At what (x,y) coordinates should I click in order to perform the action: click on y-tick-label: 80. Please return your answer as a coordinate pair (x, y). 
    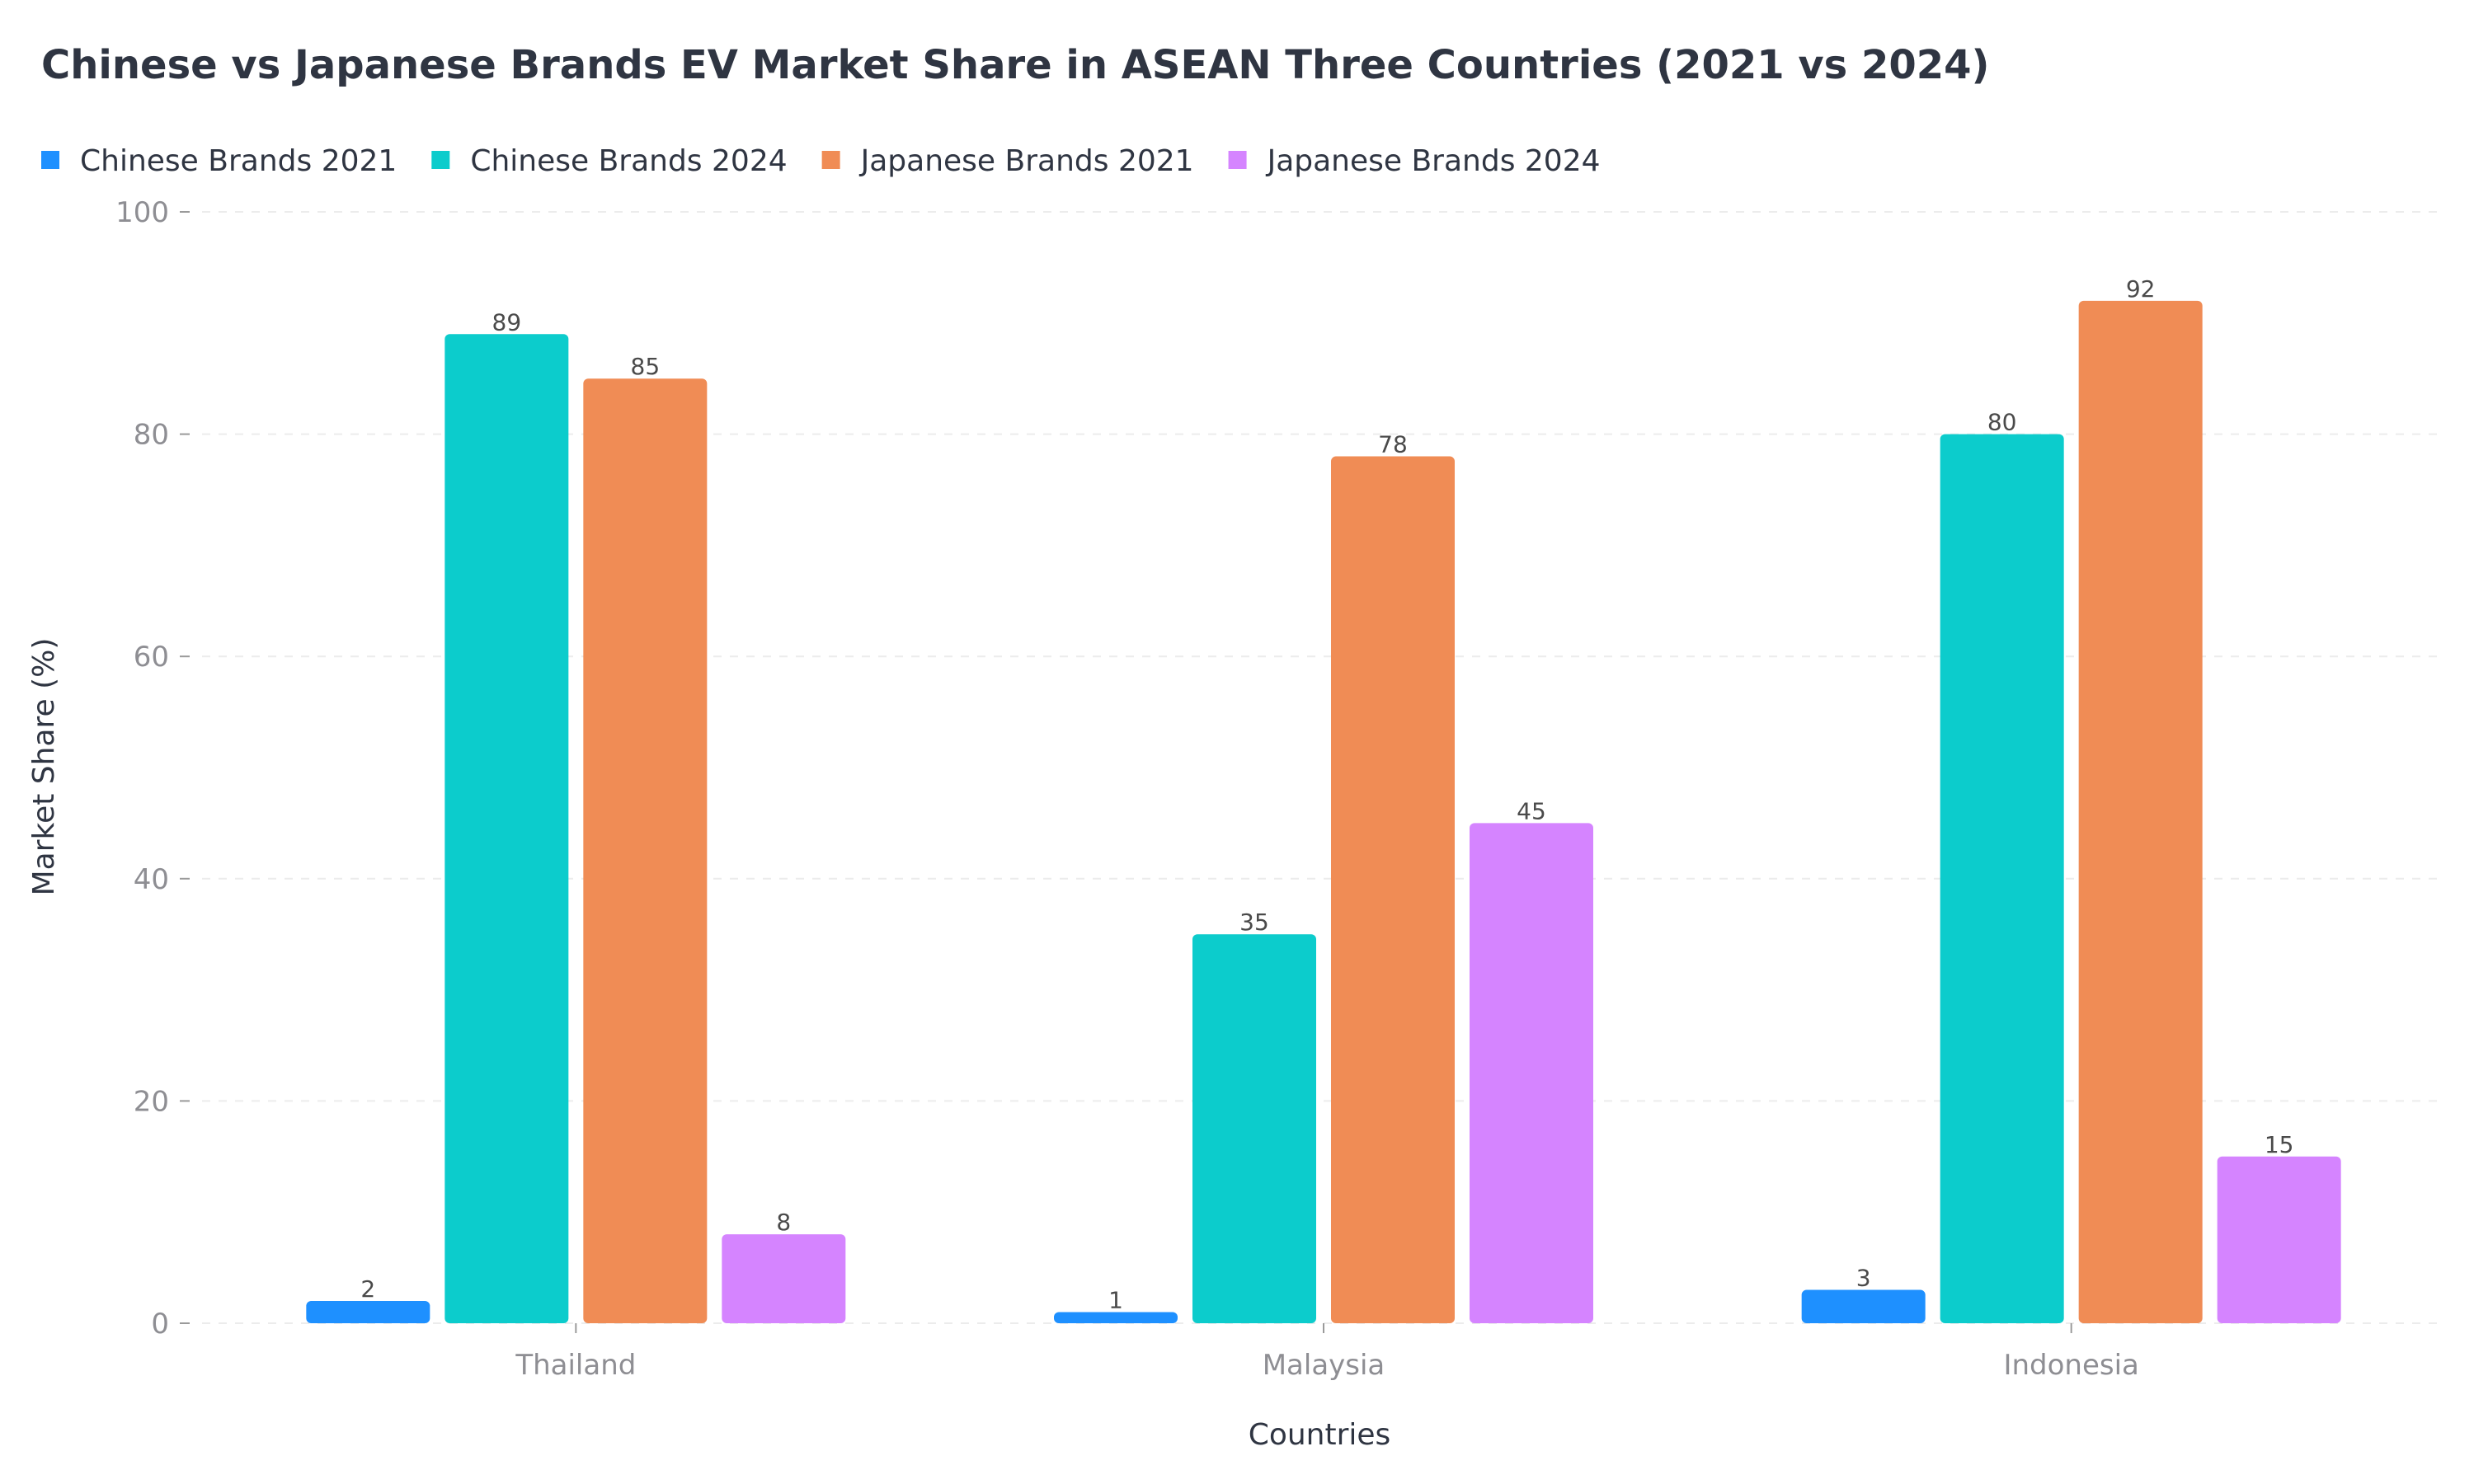
    Looking at the image, I should click on (151, 436).